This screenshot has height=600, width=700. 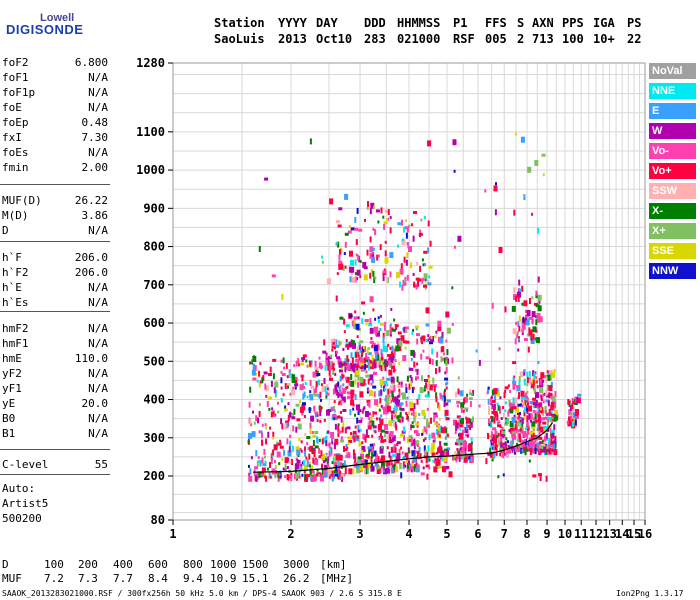 What do you see at coordinates (55, 419) in the screenshot?
I see `param-row-b0: B0 N/A` at bounding box center [55, 419].